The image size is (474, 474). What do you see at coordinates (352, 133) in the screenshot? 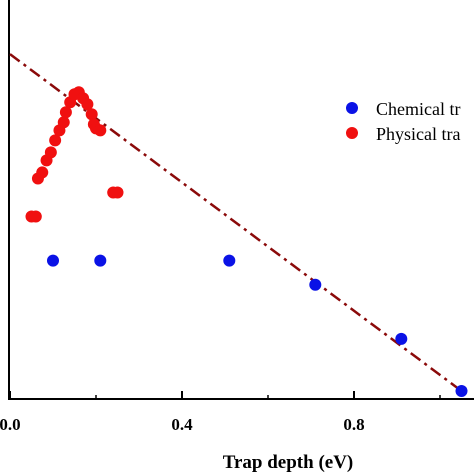
I see `legend-marker-physical` at bounding box center [352, 133].